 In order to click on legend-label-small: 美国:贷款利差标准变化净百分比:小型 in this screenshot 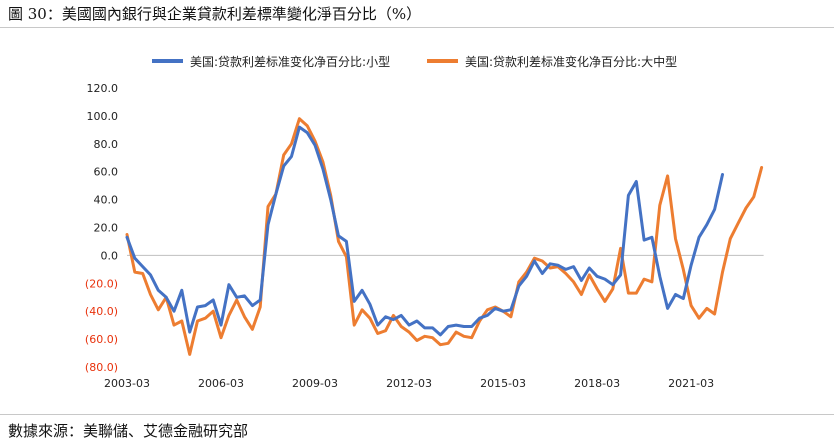, I will do `click(290, 61)`.